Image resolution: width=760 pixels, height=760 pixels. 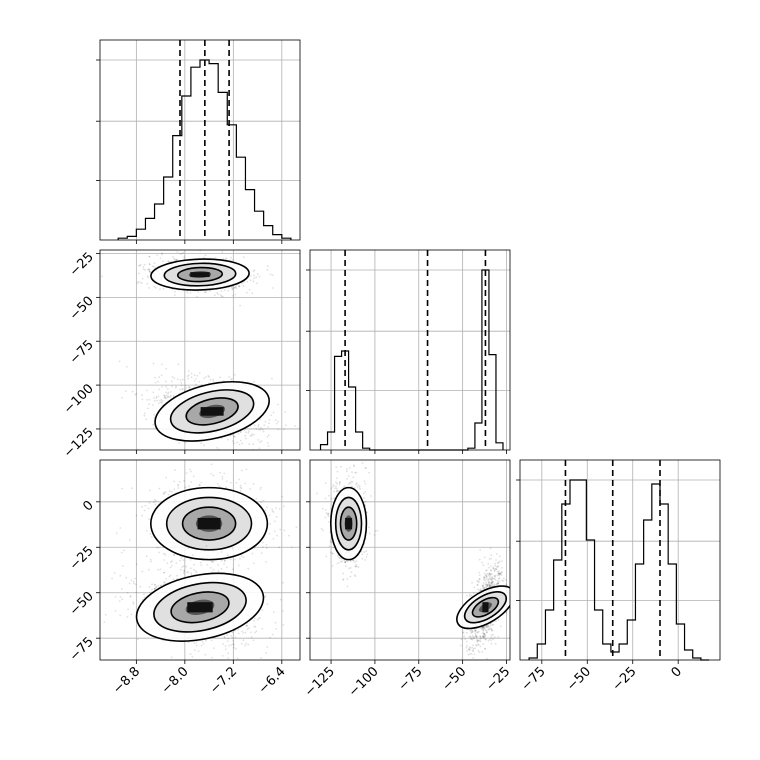 I want to click on panel-frame, so click(x=200, y=140).